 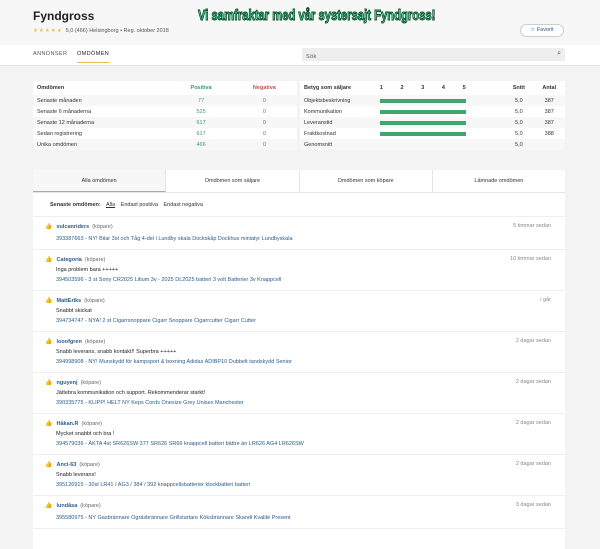 I want to click on review-user: Anci-63, so click(x=66, y=465).